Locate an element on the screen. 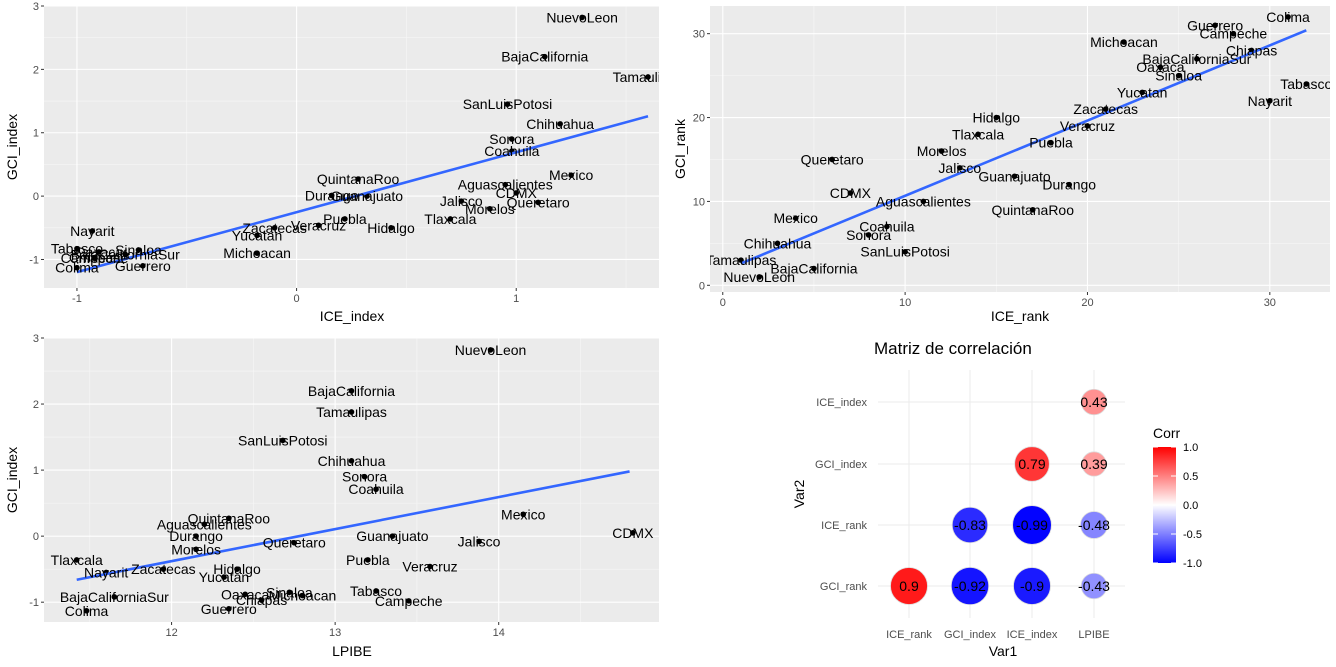 The image size is (1336, 667). point-cdmx is located at coordinates (633, 533).